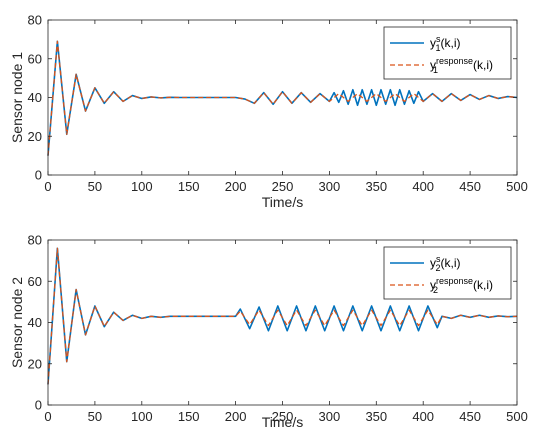  What do you see at coordinates (461, 65) in the screenshot?
I see `legend-entry-2: yresponse 1 (k,i)` at bounding box center [461, 65].